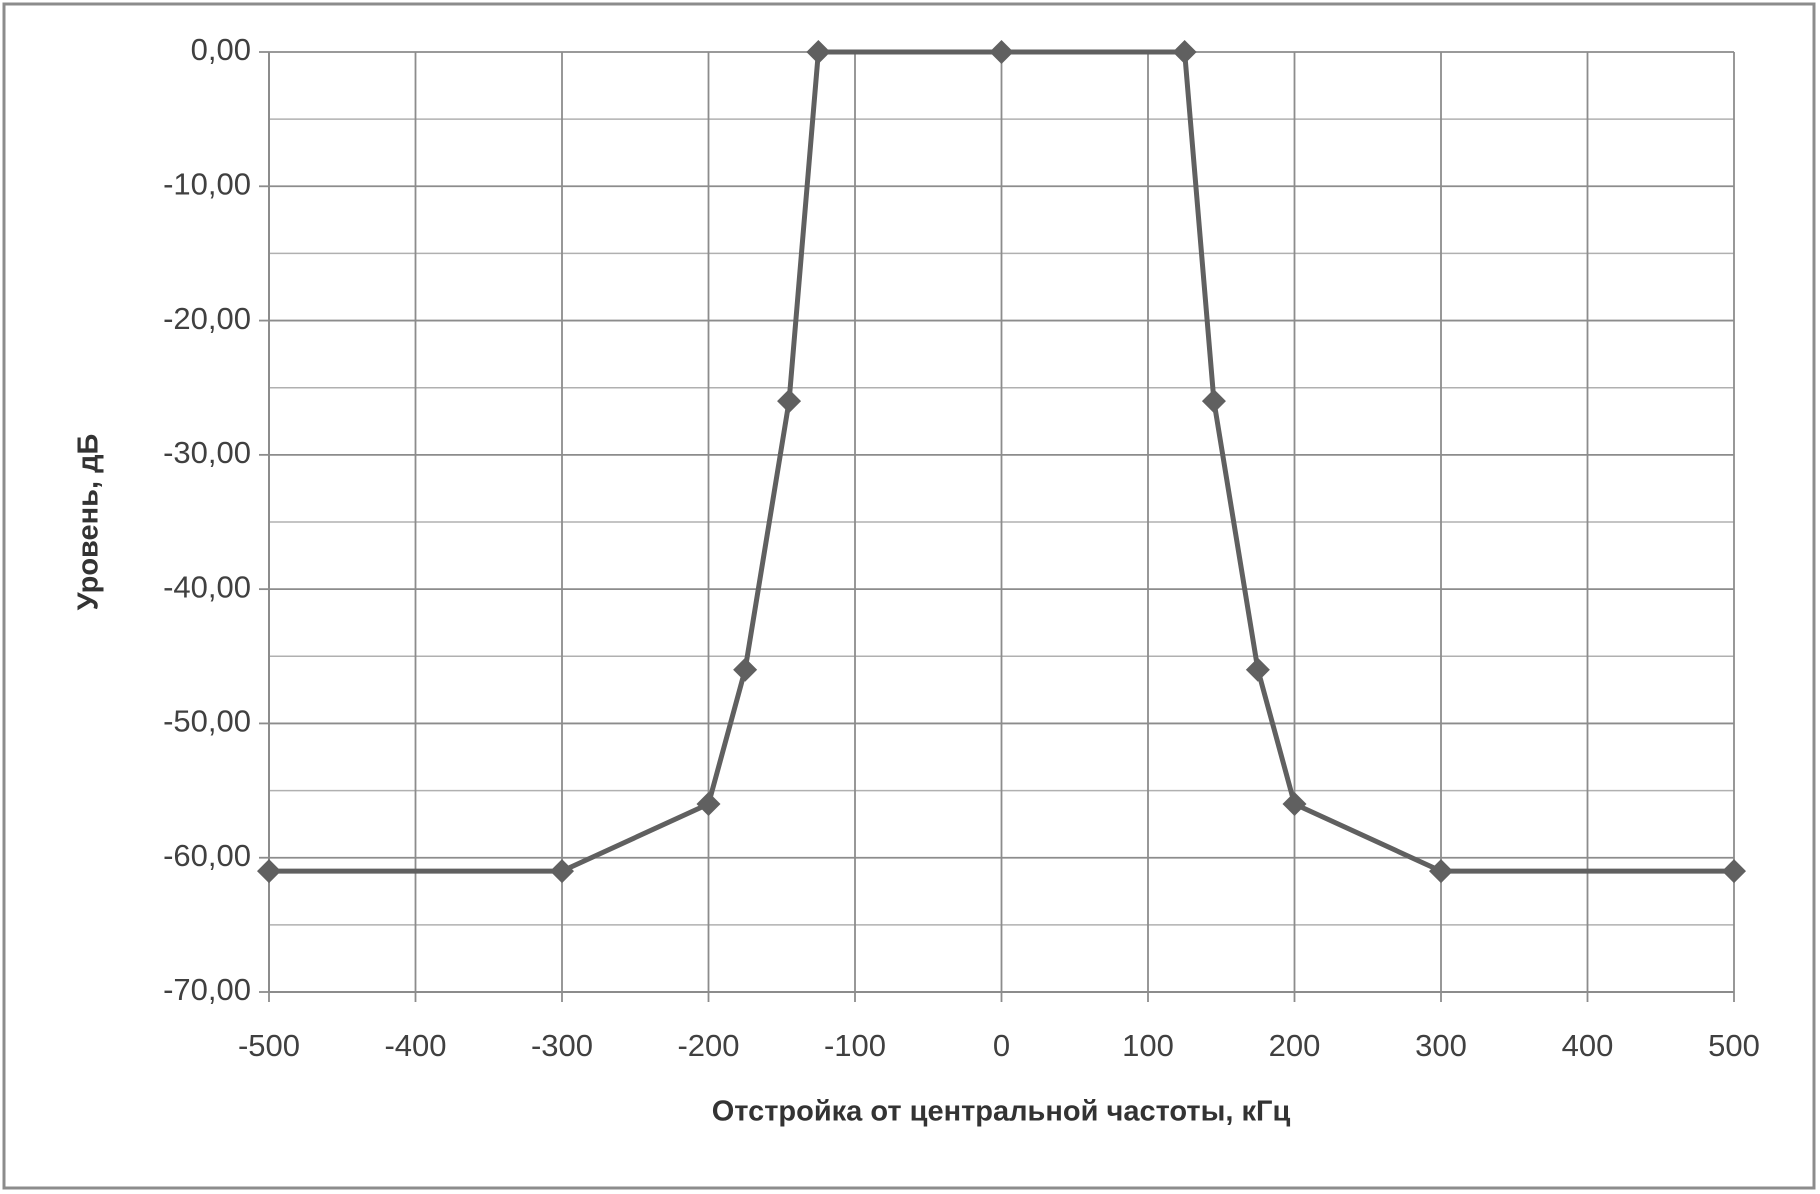  What do you see at coordinates (207, 721) in the screenshot?
I see `y-tick-label: -50,00` at bounding box center [207, 721].